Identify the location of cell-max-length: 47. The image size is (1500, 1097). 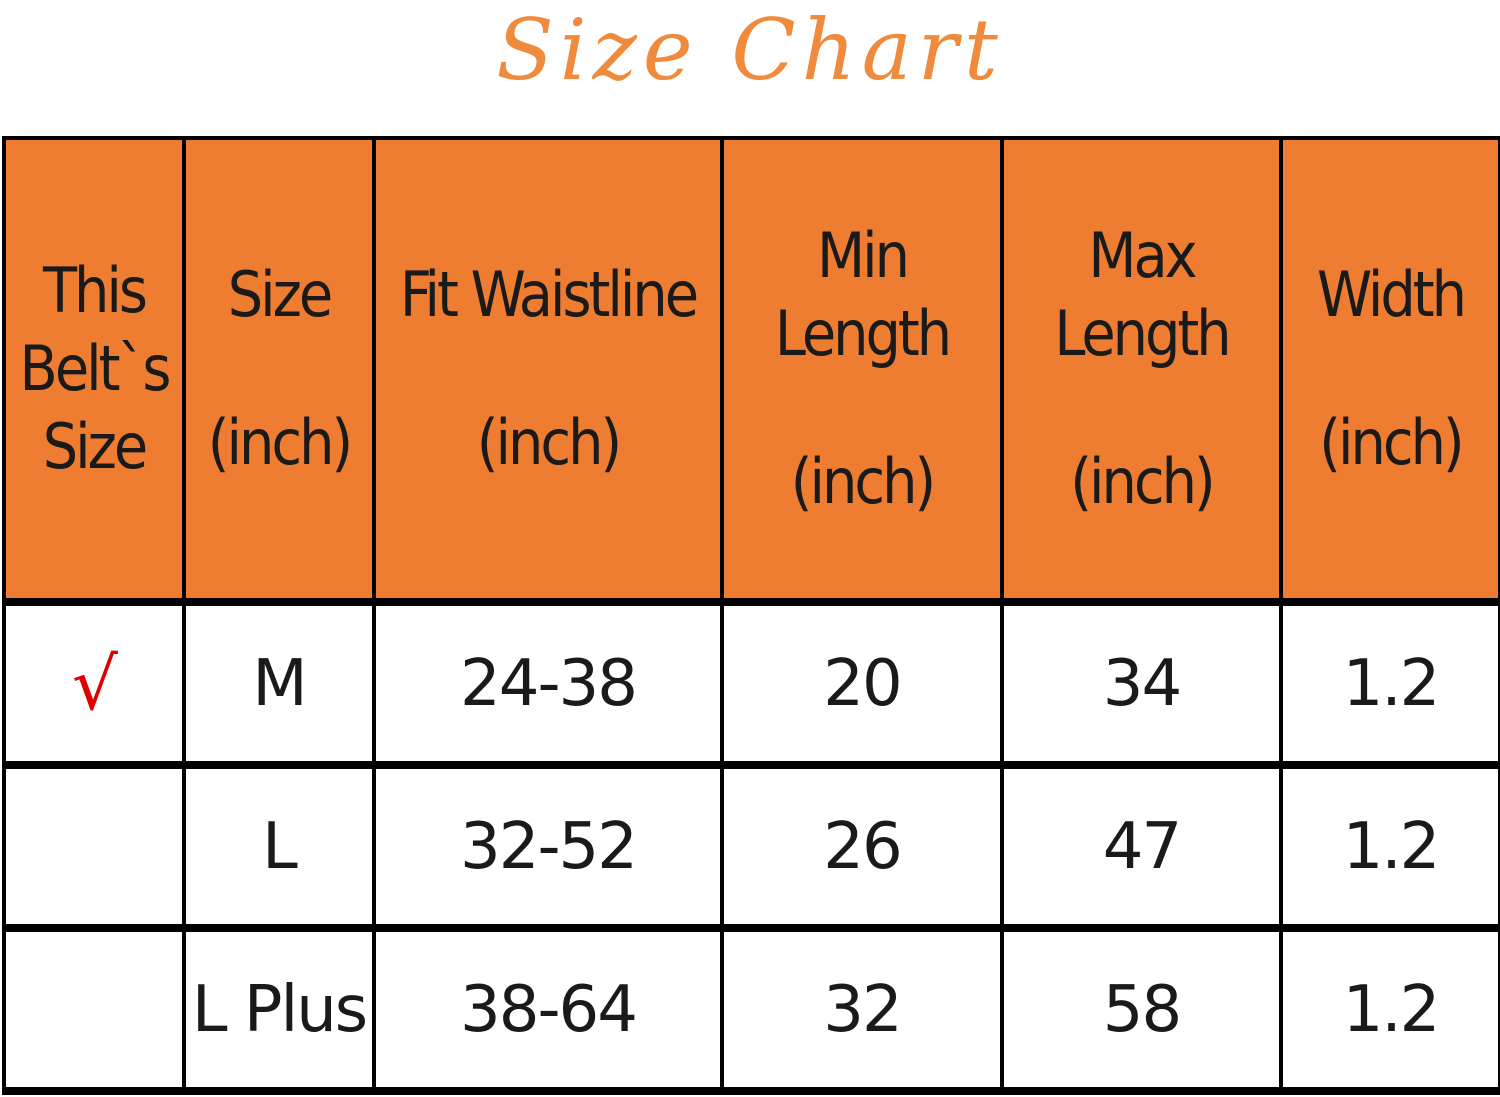
(1141, 847).